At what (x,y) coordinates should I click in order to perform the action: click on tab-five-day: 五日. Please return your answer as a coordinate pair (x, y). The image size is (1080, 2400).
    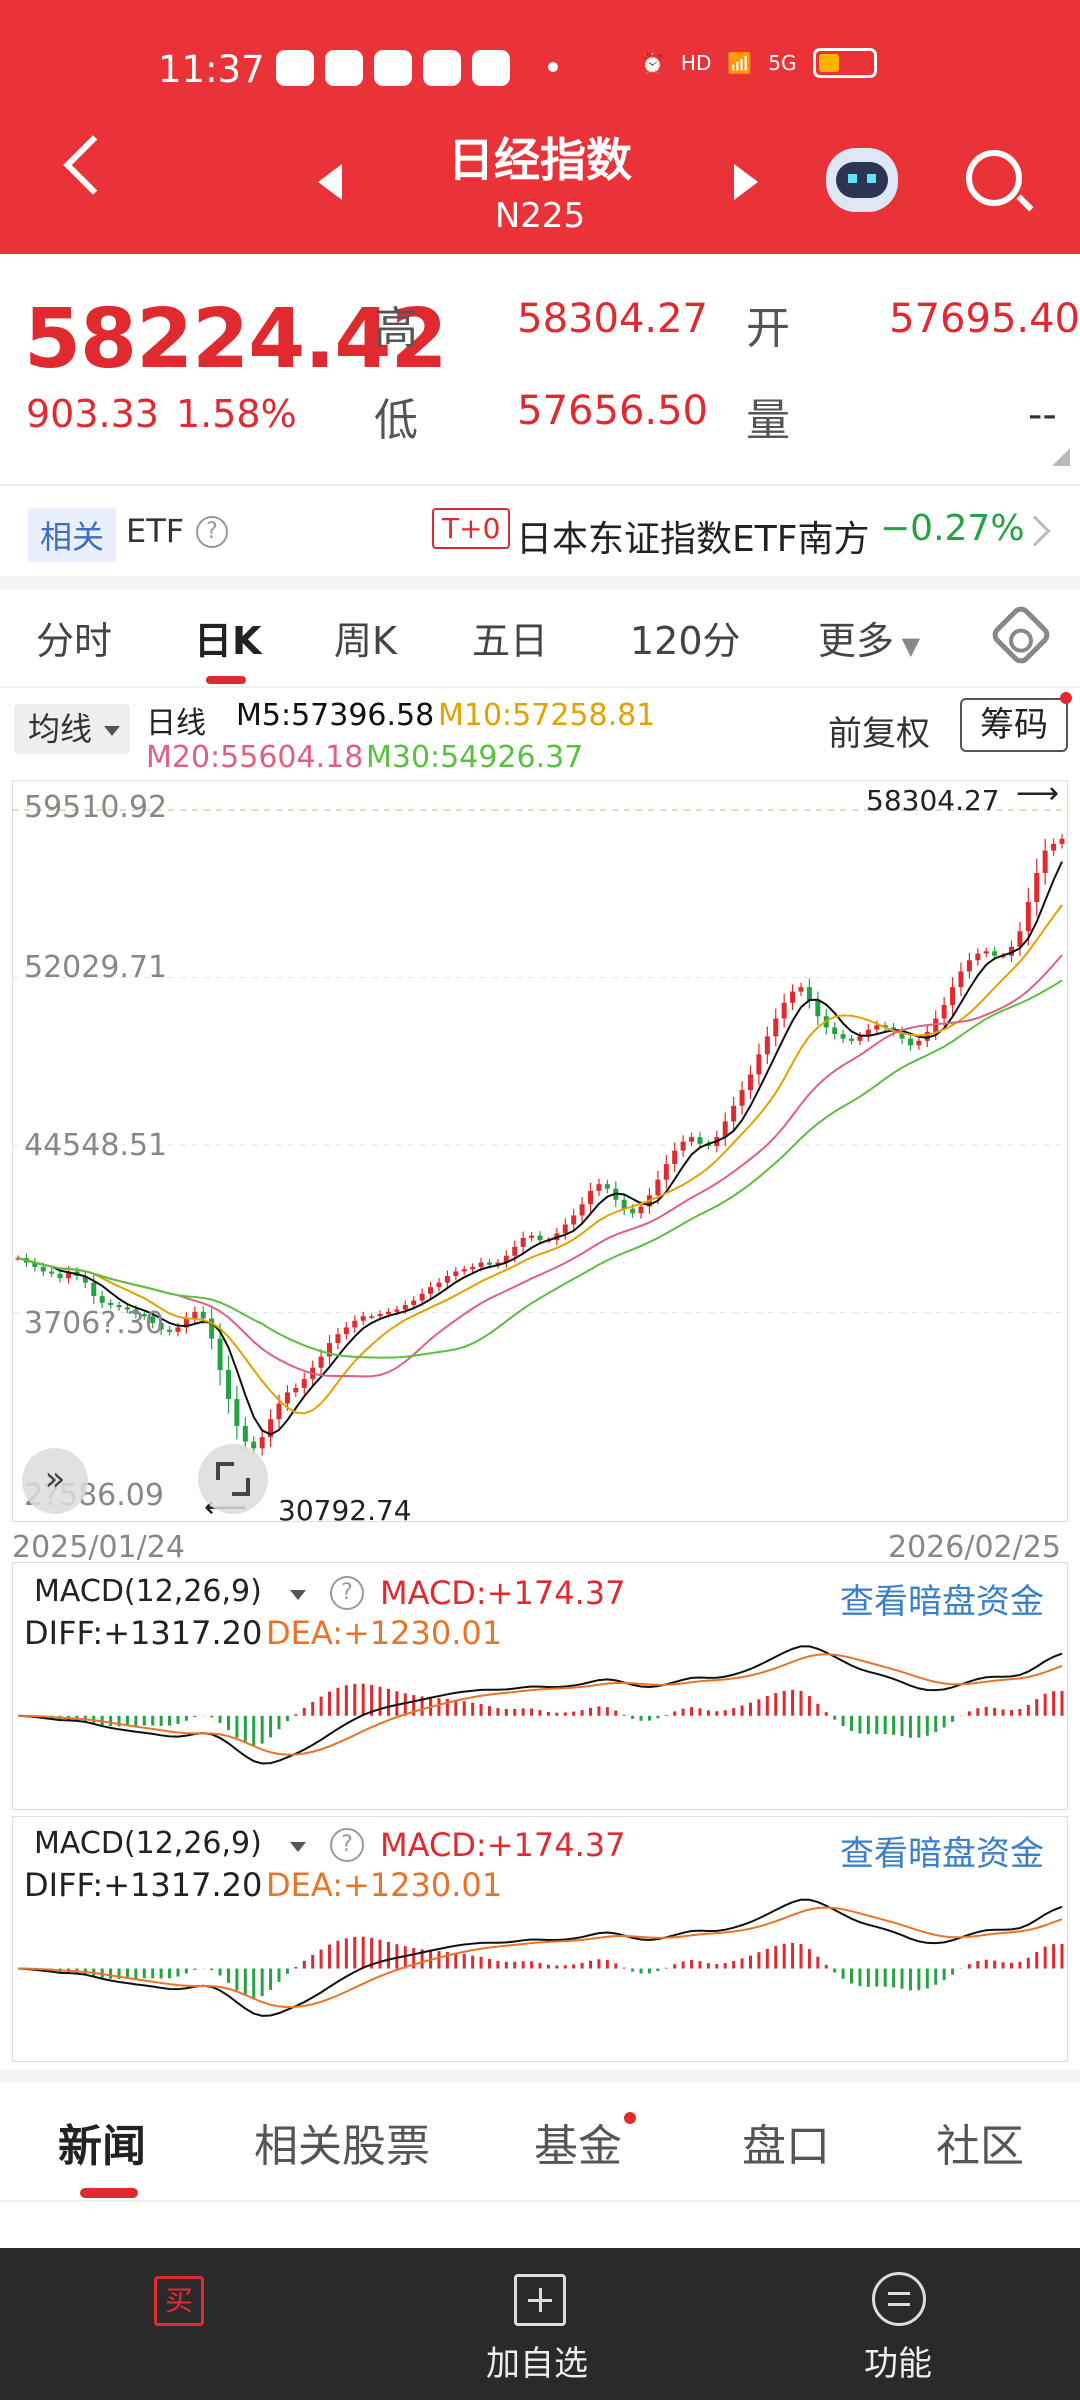
    Looking at the image, I should click on (510, 641).